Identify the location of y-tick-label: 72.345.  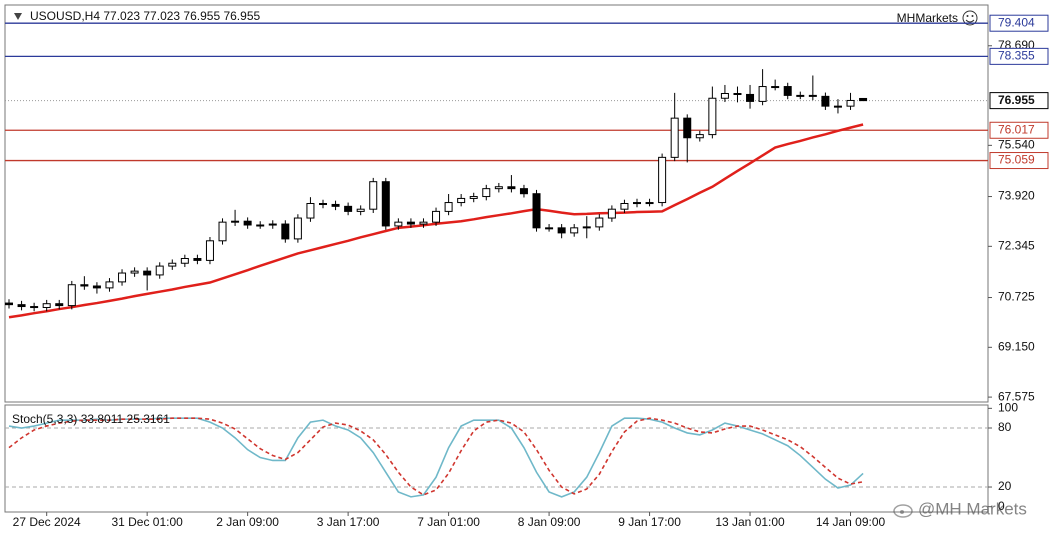
(1016, 246).